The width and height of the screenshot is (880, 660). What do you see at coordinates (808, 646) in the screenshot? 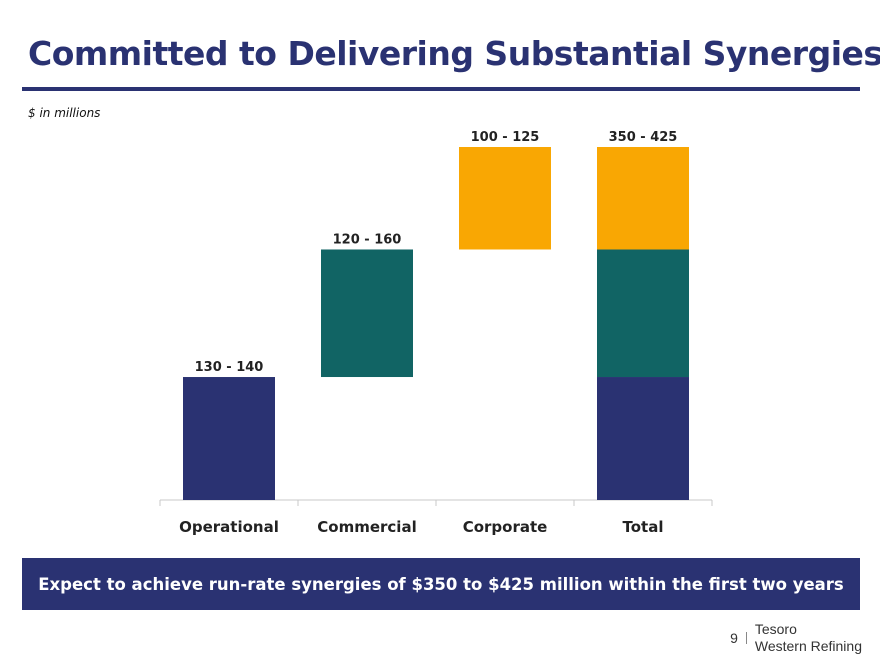
I see `brand-line-2: Western Refining` at bounding box center [808, 646].